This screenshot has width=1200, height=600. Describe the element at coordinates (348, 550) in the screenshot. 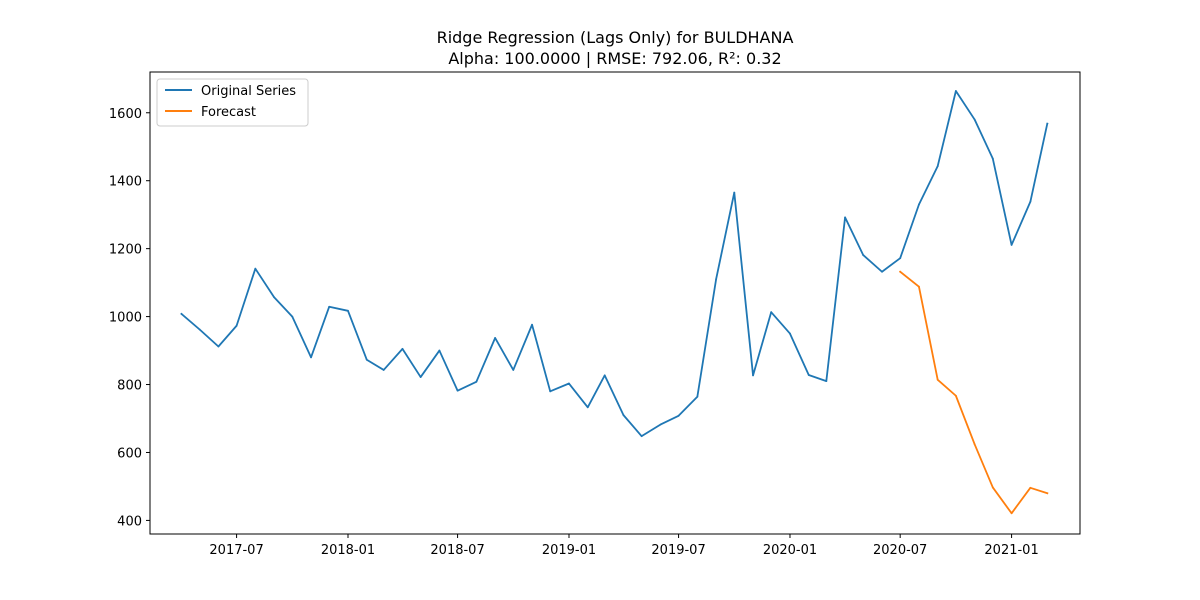

I see `x-tick-label: 2018-01` at that location.